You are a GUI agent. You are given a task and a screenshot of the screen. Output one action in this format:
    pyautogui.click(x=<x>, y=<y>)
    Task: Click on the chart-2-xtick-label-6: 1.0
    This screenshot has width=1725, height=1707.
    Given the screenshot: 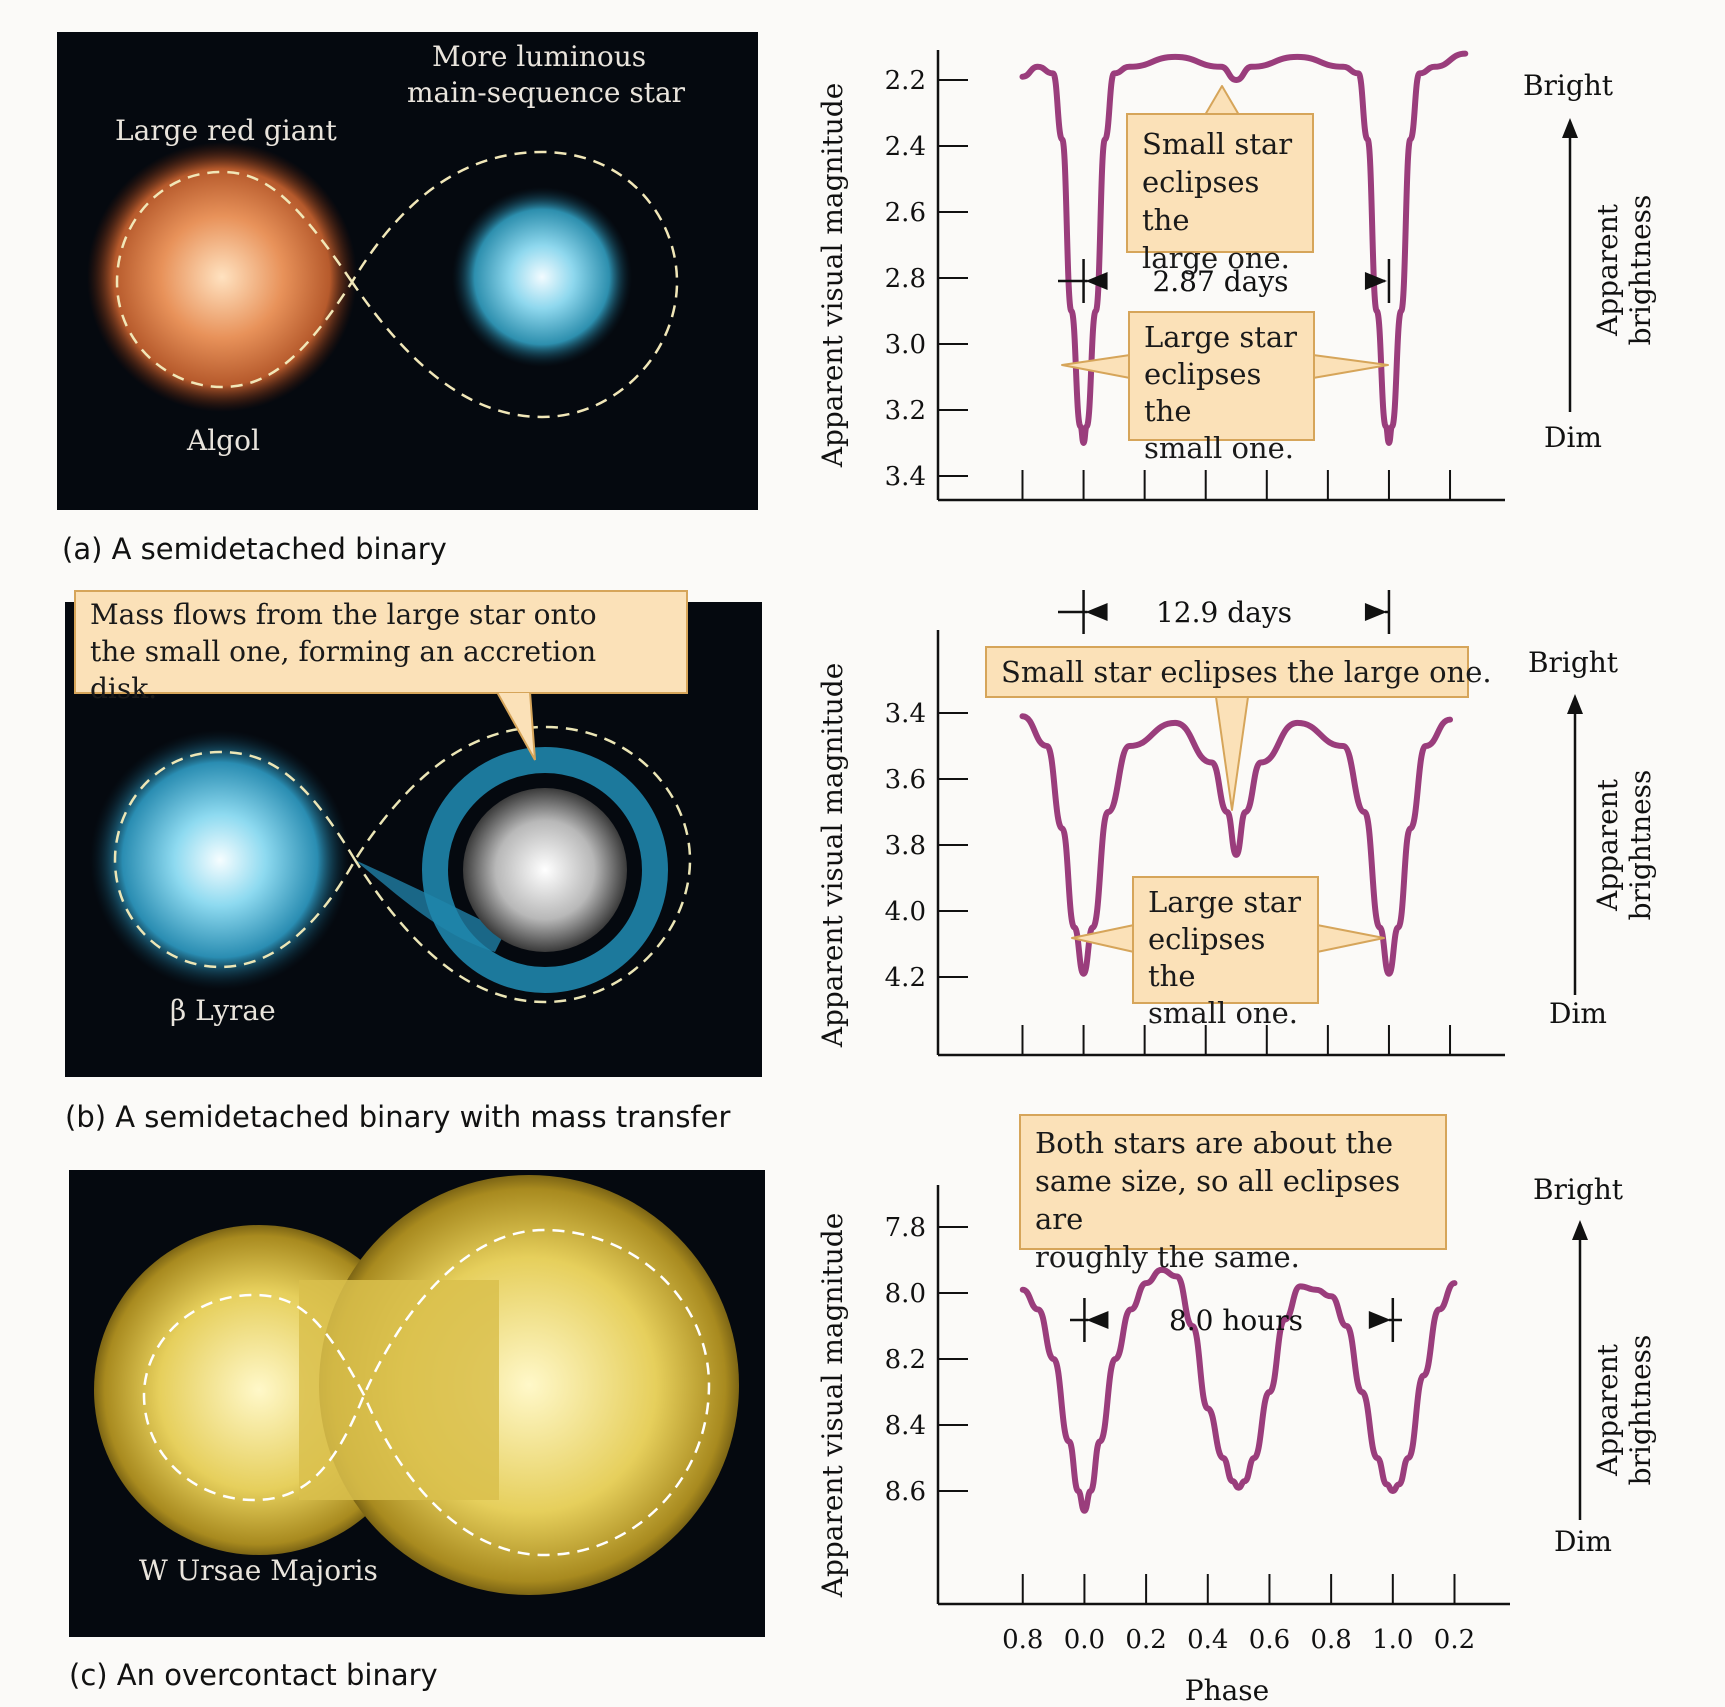 What is the action you would take?
    pyautogui.click(x=1392, y=1640)
    